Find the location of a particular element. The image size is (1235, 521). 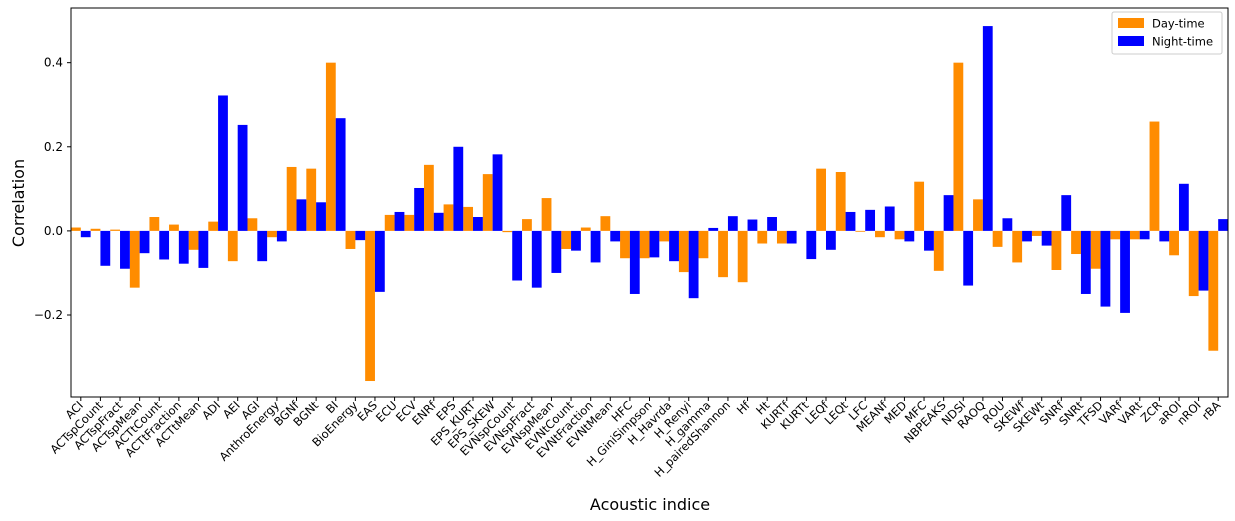

bar-day-ACI is located at coordinates (76, 229).